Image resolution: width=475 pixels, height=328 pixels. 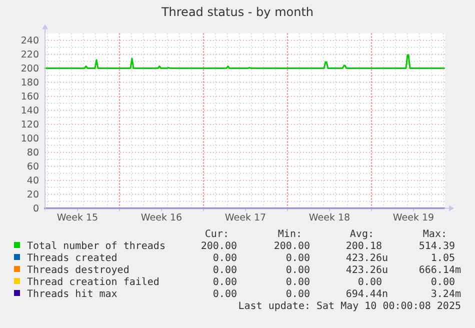 I want to click on y-tick-label: 20, so click(x=32, y=195).